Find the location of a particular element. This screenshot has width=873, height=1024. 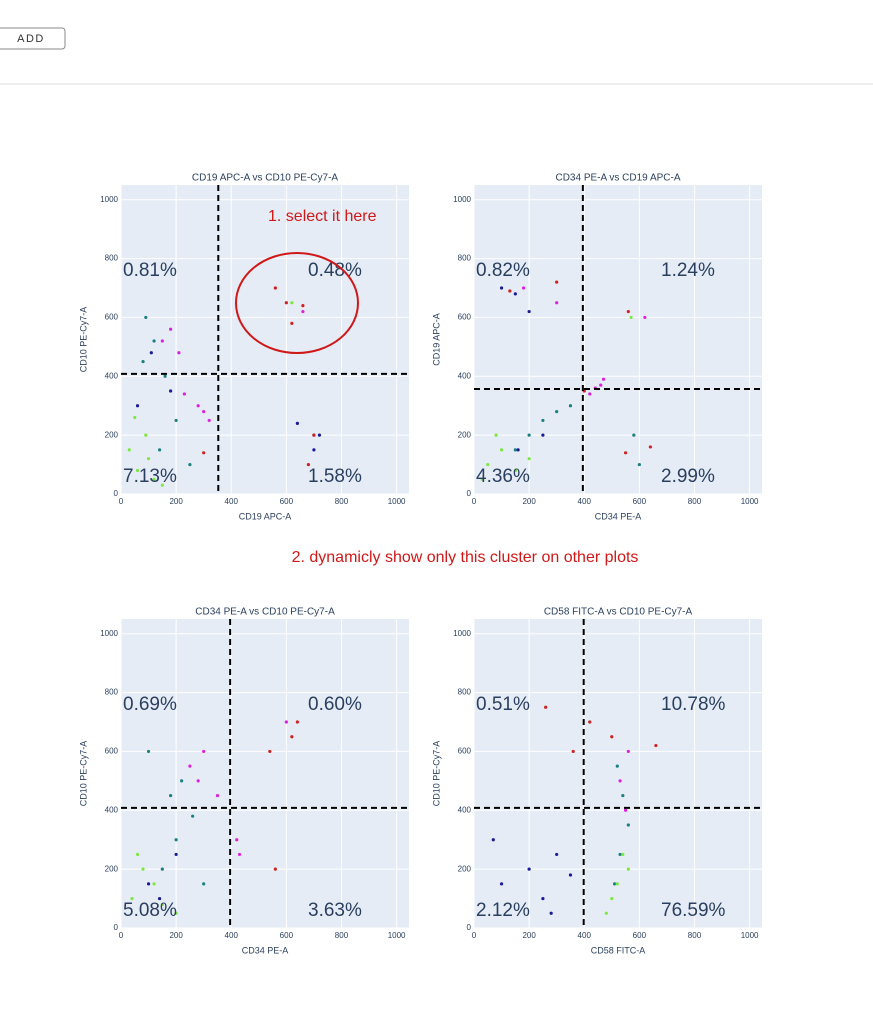

quadrant-label: 1.58% is located at coordinates (335, 476).